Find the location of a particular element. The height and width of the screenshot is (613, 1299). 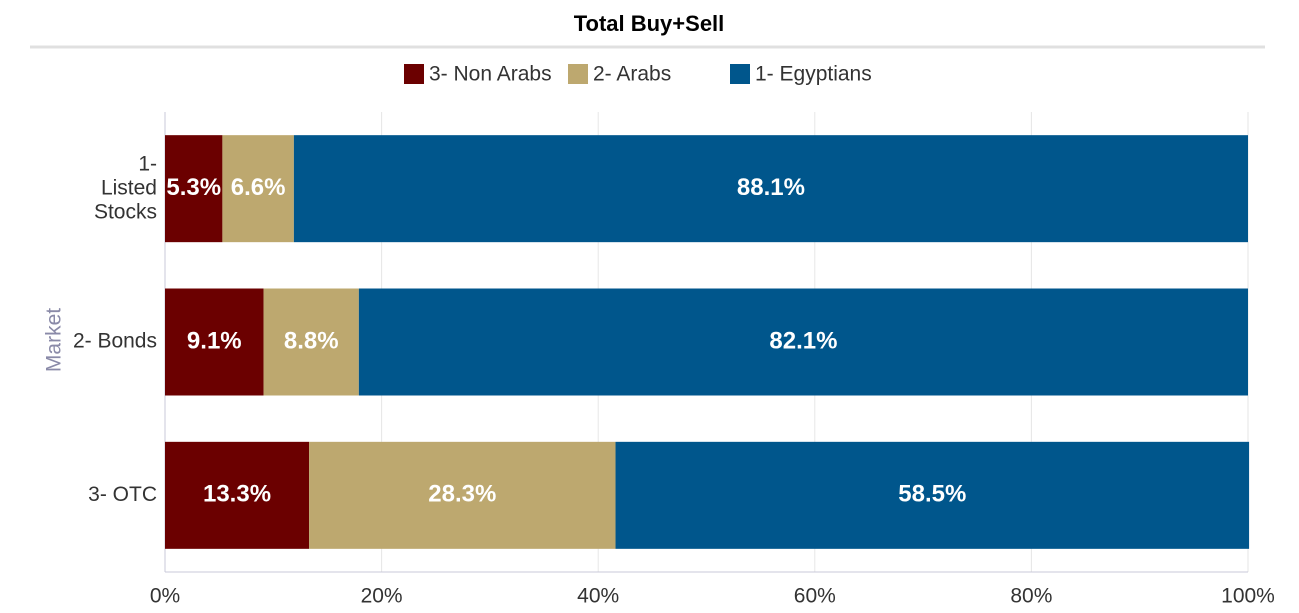

data-label: 5.3% is located at coordinates (193, 187).